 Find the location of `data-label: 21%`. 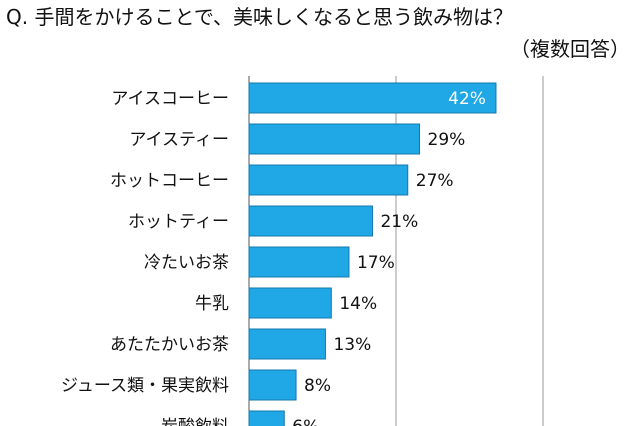

data-label: 21% is located at coordinates (399, 222).